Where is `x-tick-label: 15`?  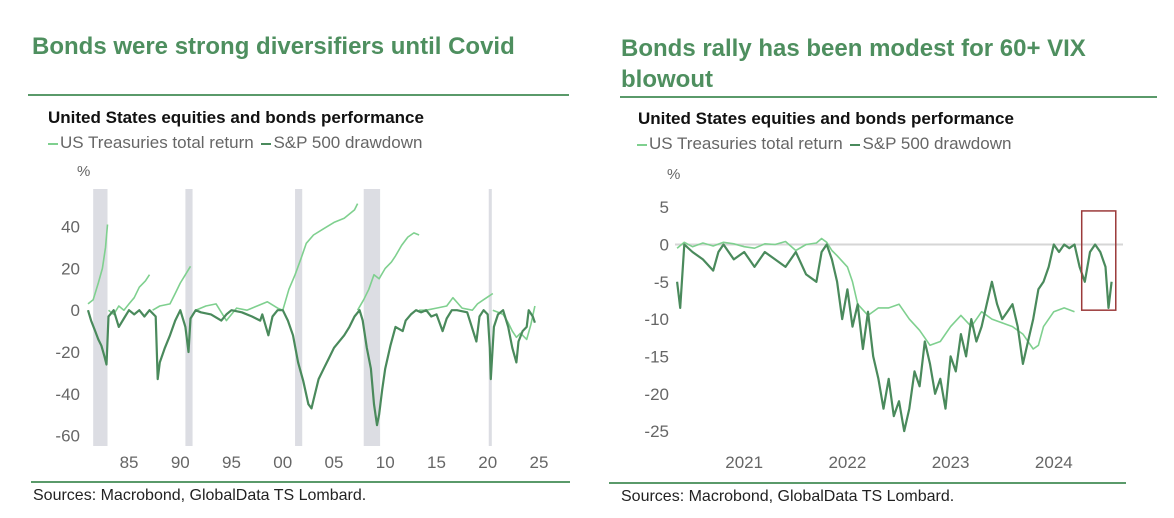 x-tick-label: 15 is located at coordinates (436, 462).